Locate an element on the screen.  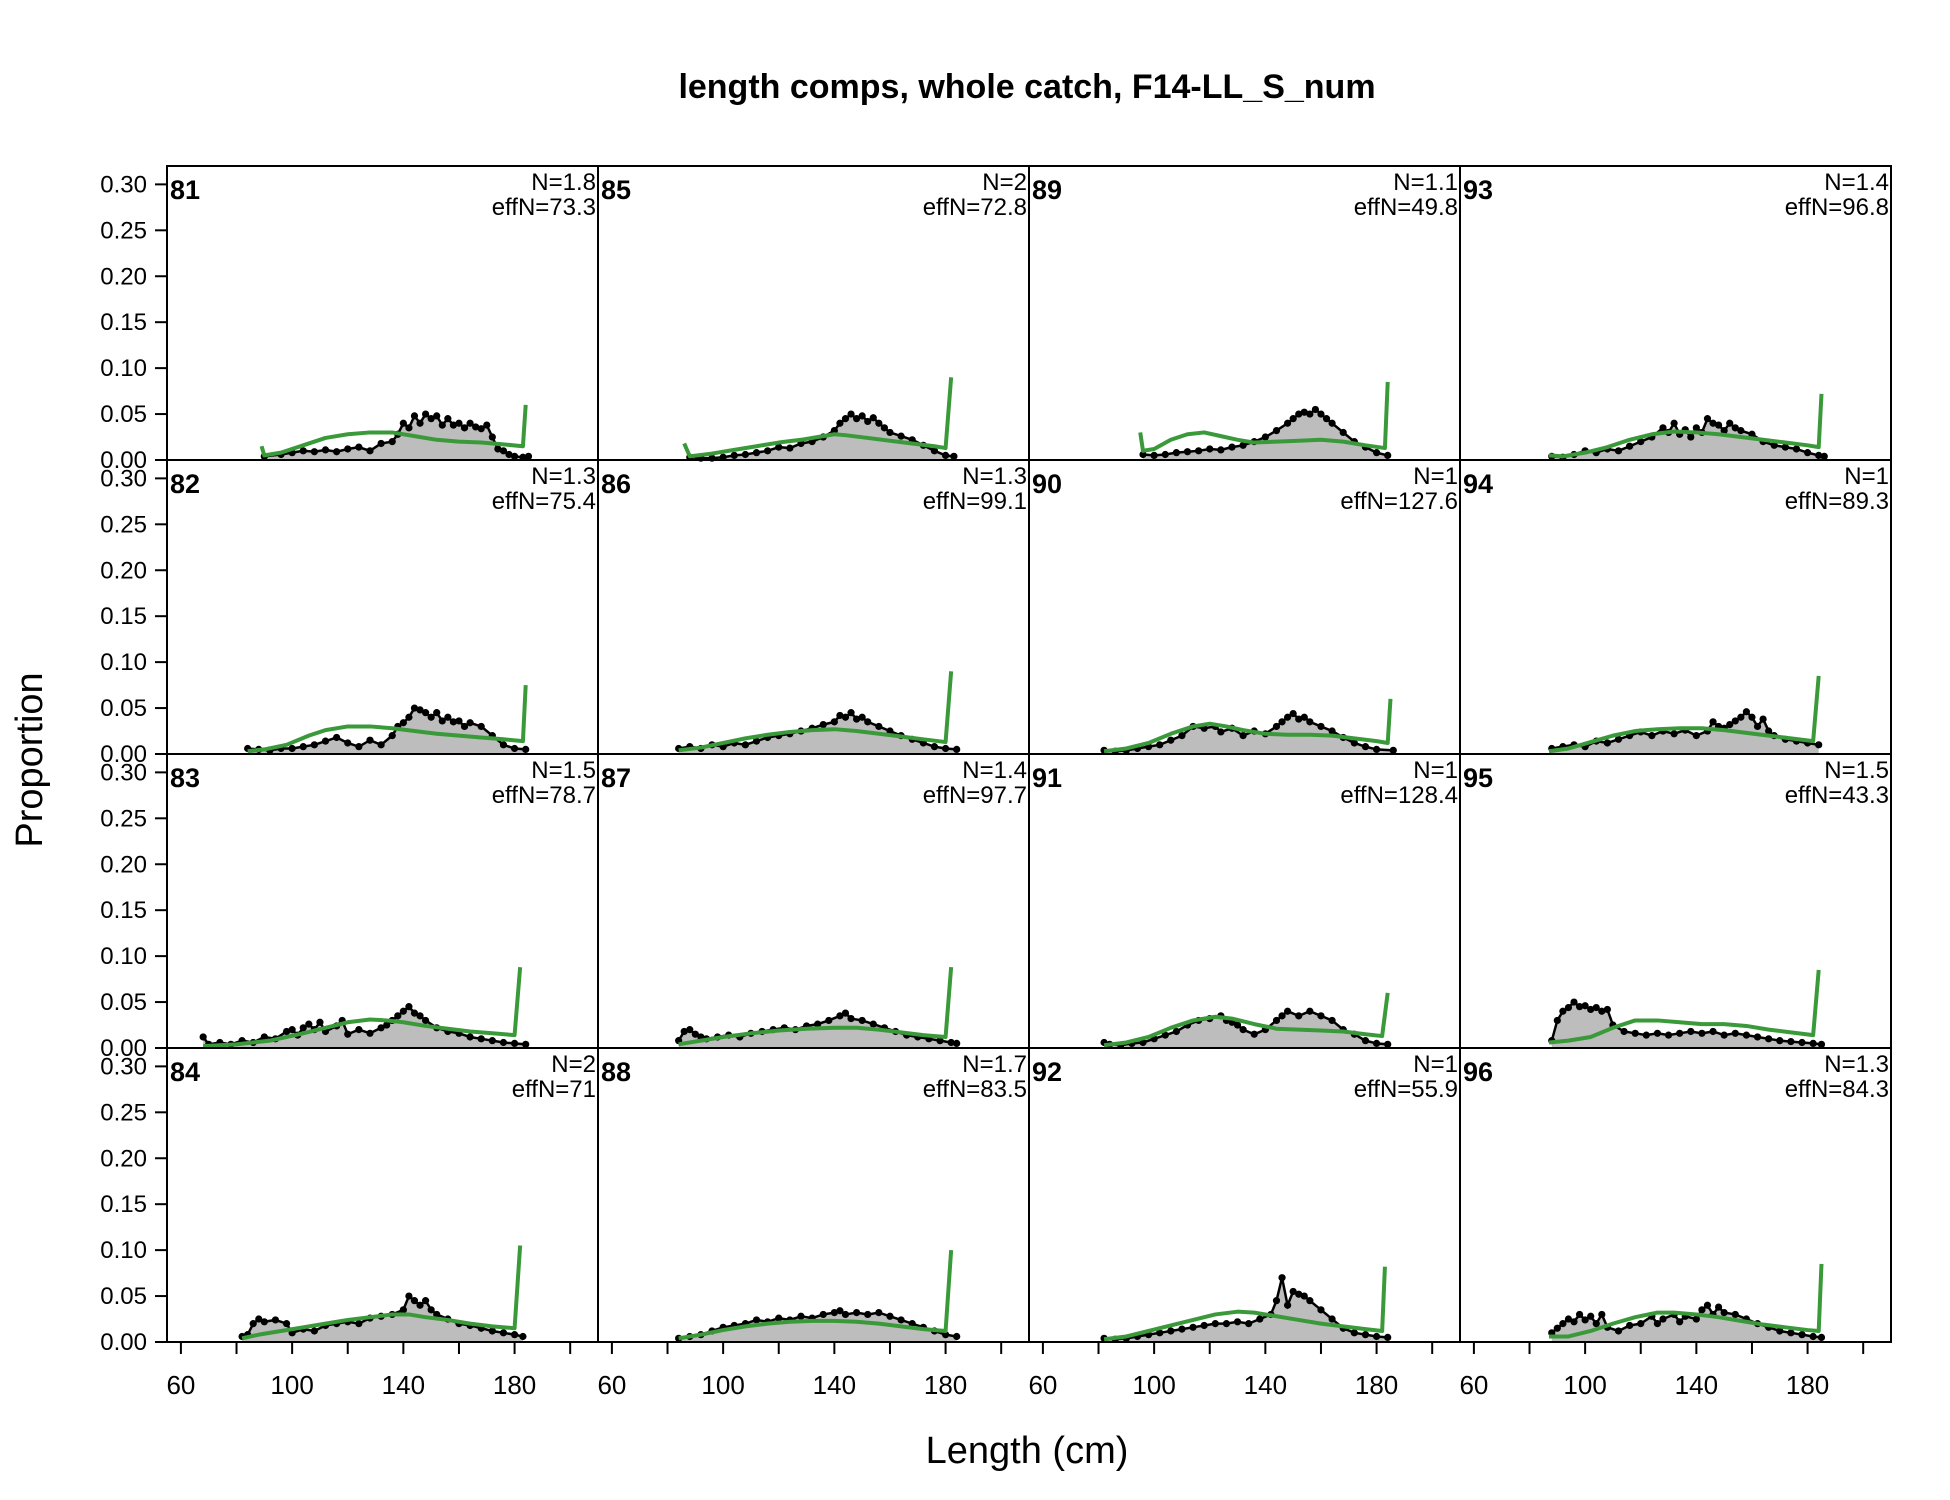
x-tick-label: 60 is located at coordinates (611, 1385).